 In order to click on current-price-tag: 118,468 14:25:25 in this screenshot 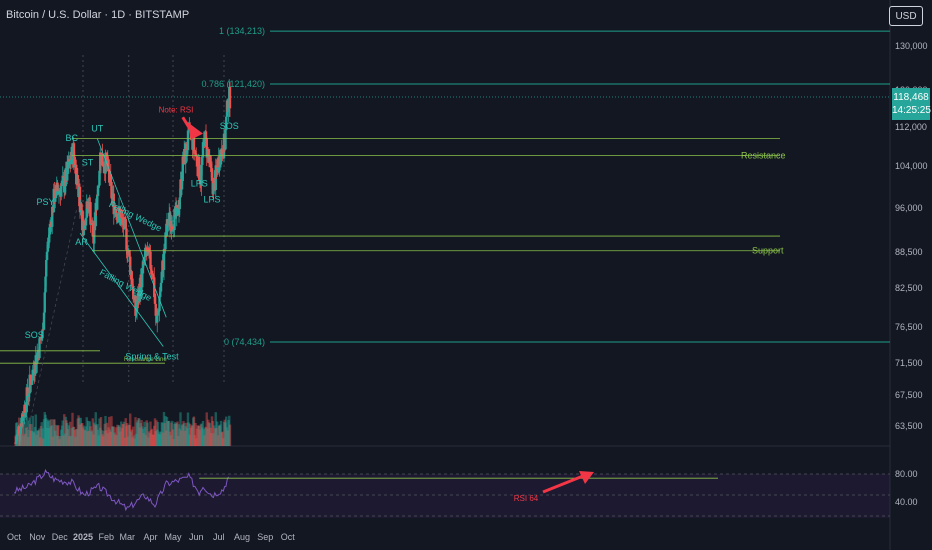, I will do `click(911, 104)`.